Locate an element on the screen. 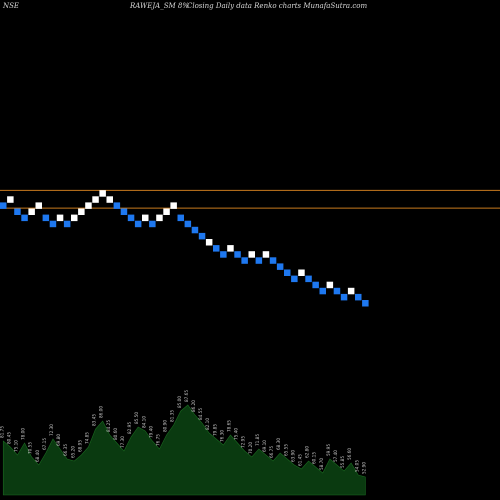 The image size is (500, 500). volume-label: 54.05 is located at coordinates (356, 466).